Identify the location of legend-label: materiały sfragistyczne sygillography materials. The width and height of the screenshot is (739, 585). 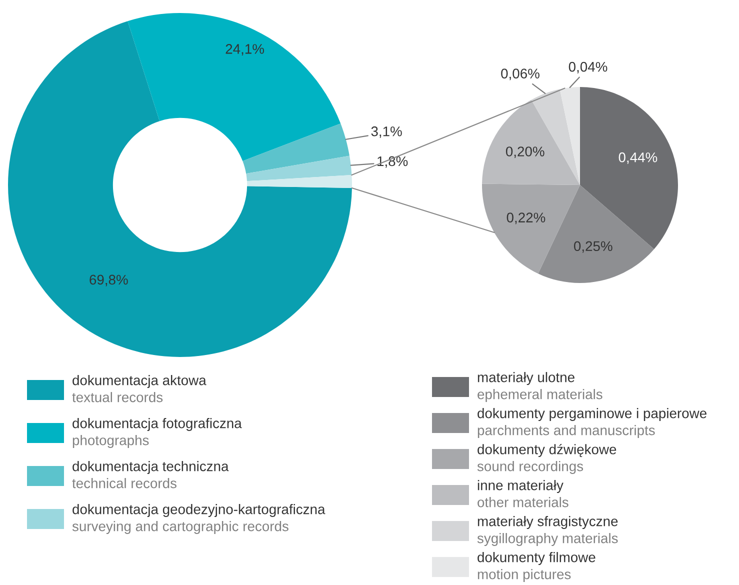
(547, 531).